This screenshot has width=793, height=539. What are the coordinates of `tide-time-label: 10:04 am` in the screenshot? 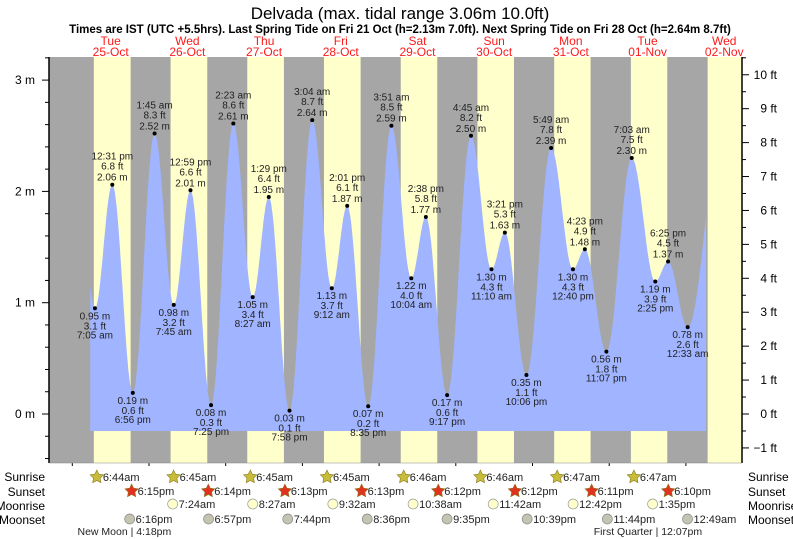 It's located at (411, 305).